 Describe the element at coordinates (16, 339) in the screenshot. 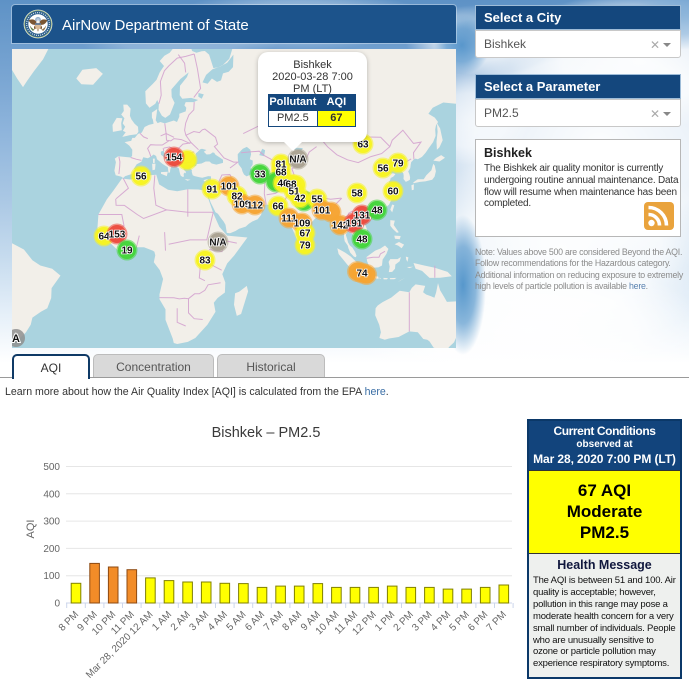

I see `svg-text: A` at that location.